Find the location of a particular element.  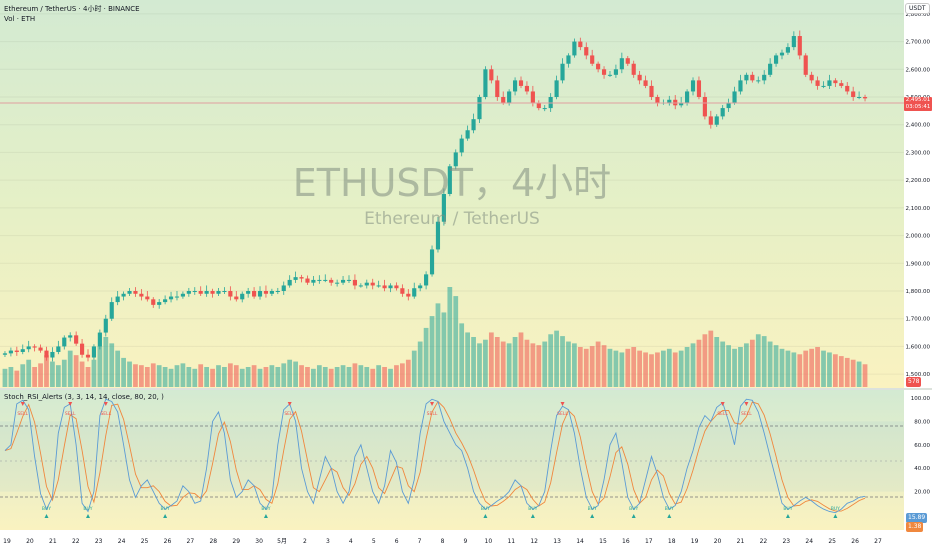

time-tick-label: 3 is located at coordinates (328, 541).